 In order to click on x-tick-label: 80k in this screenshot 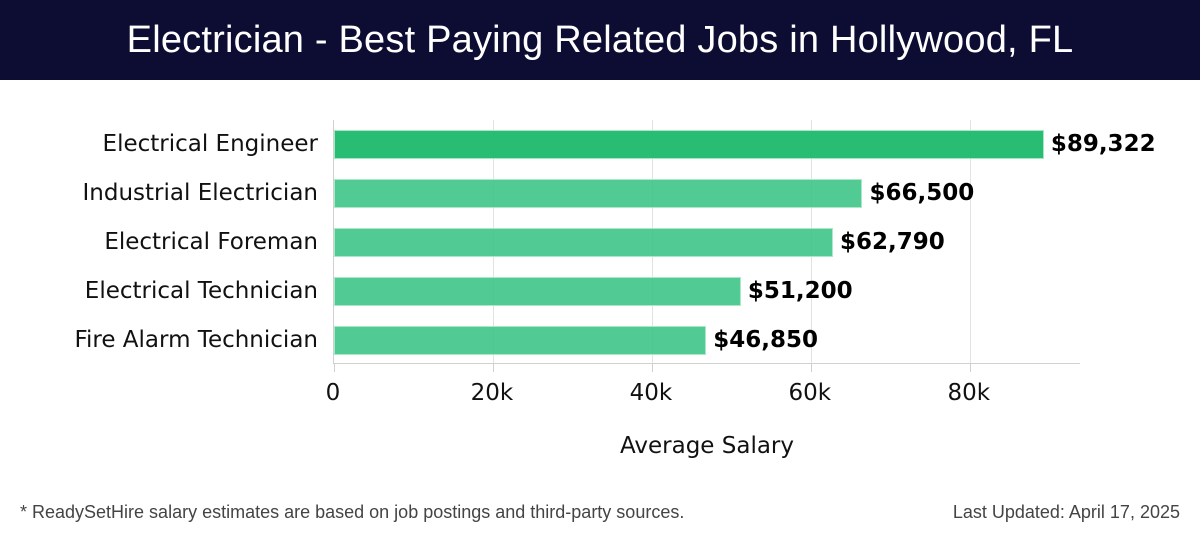, I will do `click(969, 393)`.